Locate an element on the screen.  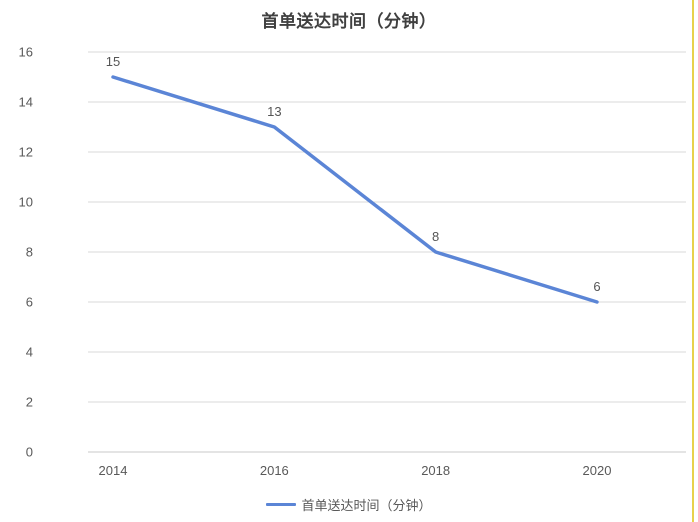
y-axis-tick-label: 8 is located at coordinates (29, 252).